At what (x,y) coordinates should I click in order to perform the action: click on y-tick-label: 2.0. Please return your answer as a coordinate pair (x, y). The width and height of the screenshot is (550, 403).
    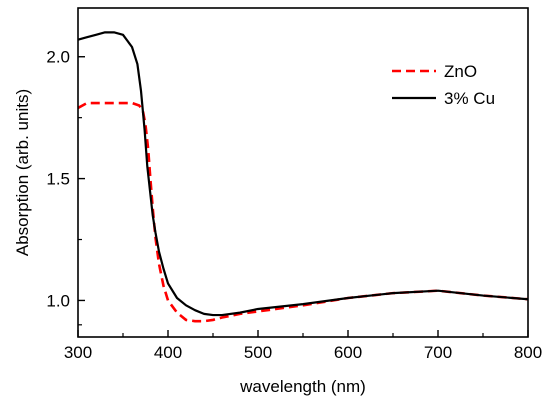
    Looking at the image, I should click on (58, 57).